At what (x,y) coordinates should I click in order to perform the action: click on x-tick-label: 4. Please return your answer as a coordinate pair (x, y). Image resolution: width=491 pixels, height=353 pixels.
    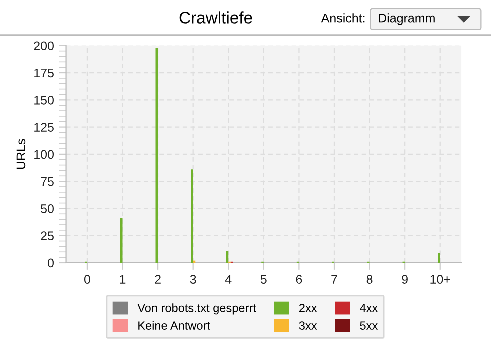
    Looking at the image, I should click on (228, 279).